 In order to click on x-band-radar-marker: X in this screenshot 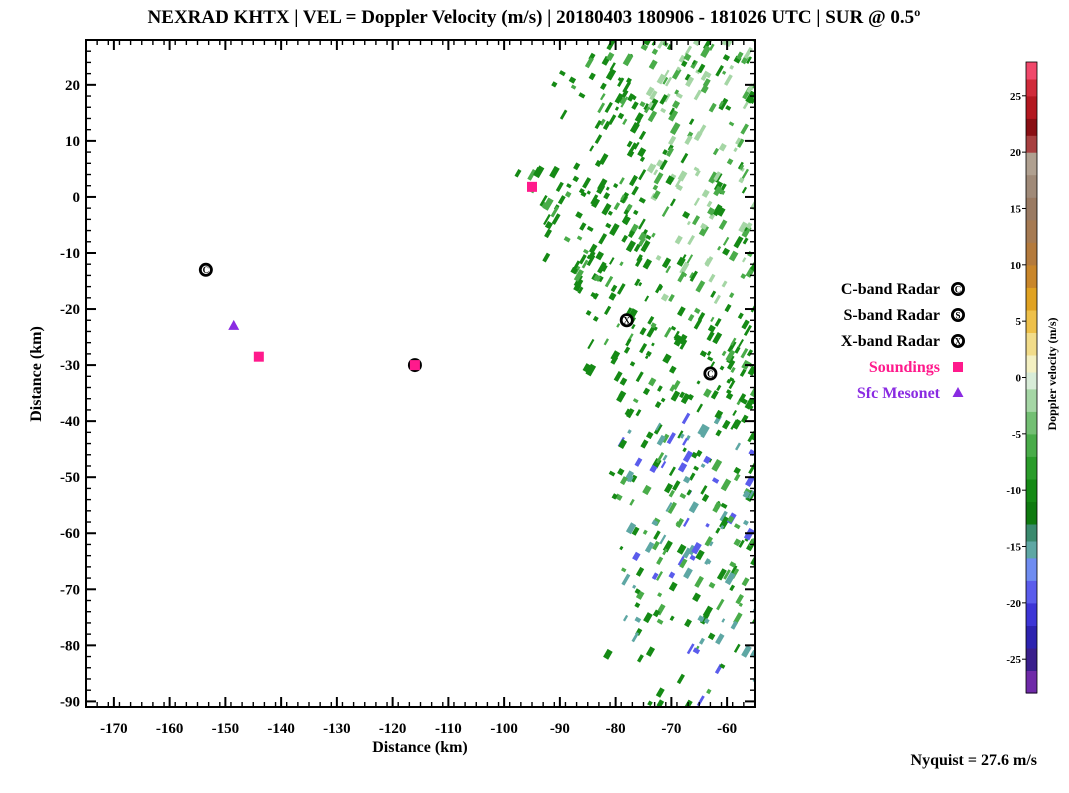, I will do `click(626, 320)`.